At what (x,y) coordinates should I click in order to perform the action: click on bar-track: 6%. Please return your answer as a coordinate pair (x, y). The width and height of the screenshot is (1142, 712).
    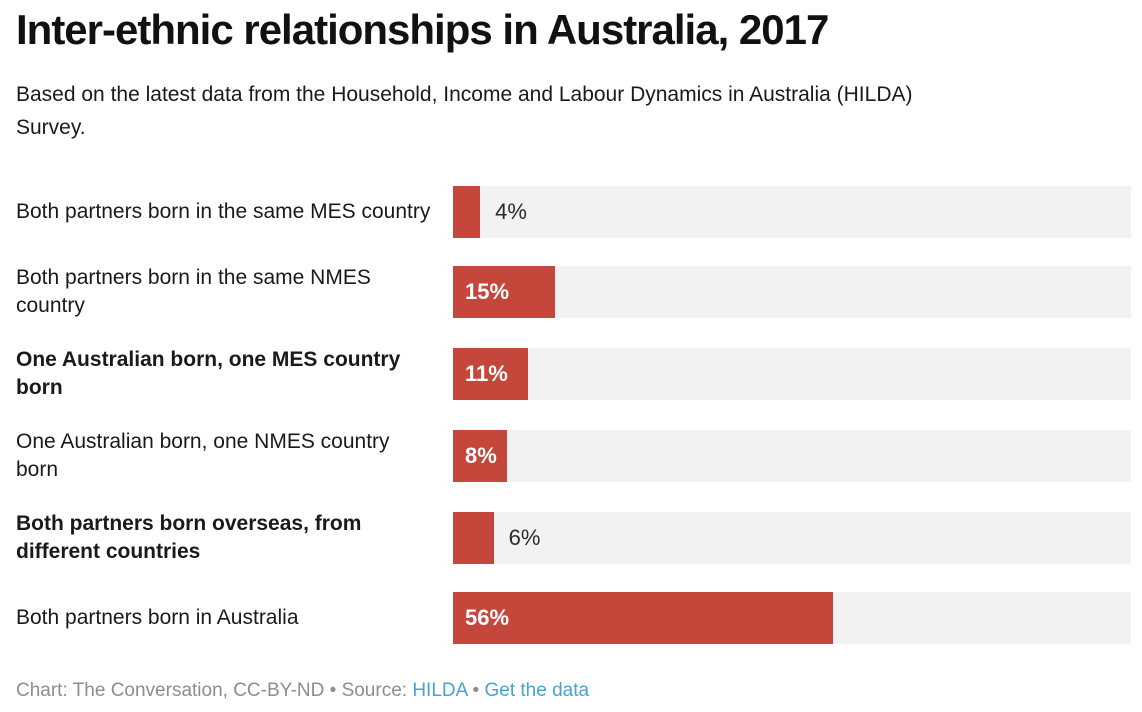
    Looking at the image, I should click on (792, 538).